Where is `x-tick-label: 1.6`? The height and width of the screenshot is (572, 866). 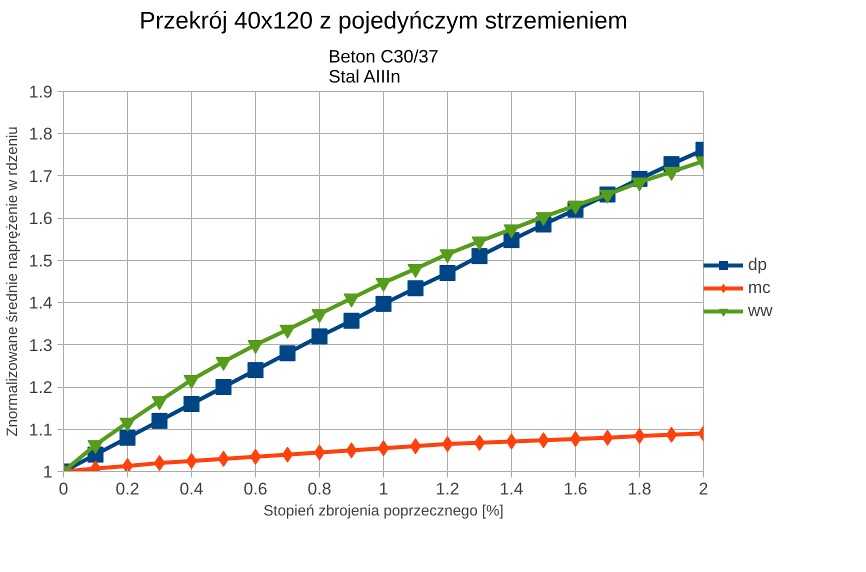 x-tick-label: 1.6 is located at coordinates (576, 489).